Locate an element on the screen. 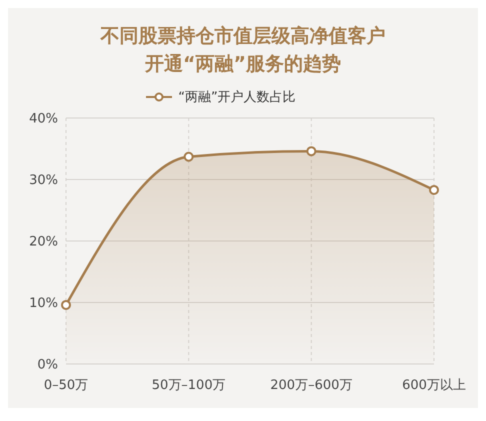 This screenshot has height=421, width=486. y-tick-label: 10% is located at coordinates (43, 304).